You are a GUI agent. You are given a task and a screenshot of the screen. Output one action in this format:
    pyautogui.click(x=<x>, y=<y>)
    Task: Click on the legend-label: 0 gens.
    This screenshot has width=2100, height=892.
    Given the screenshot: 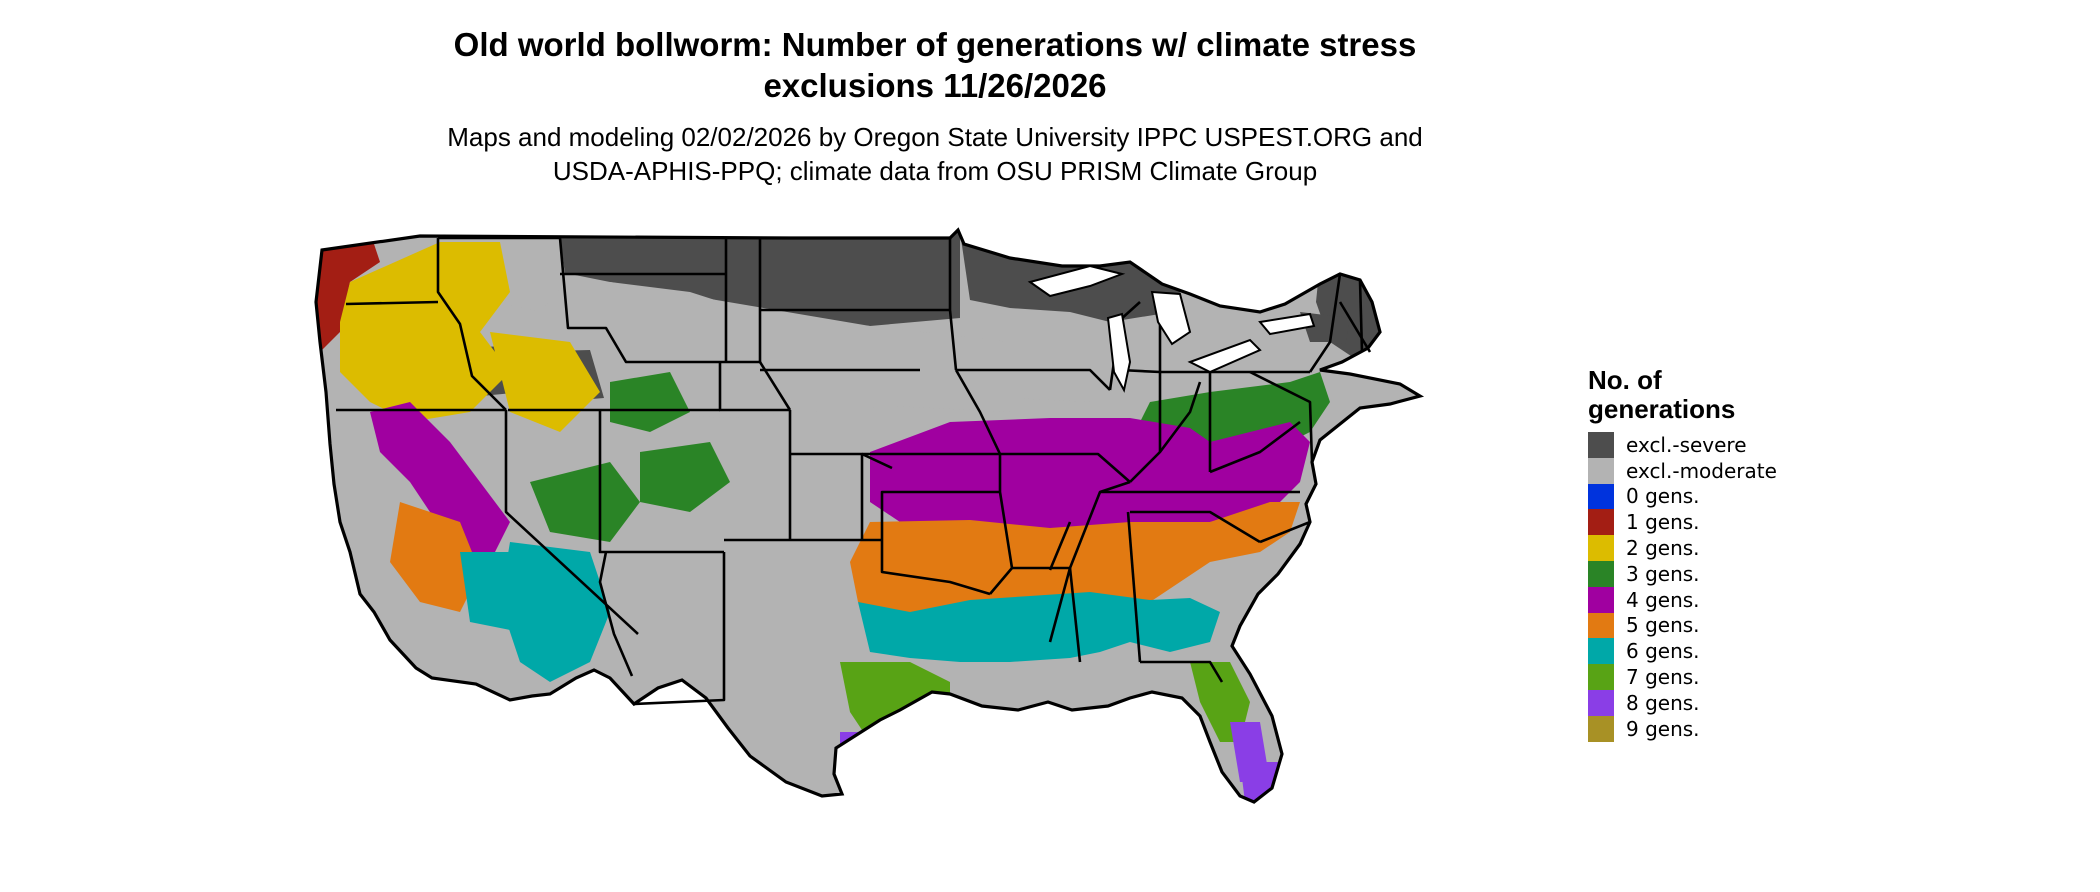 What is the action you would take?
    pyautogui.click(x=1663, y=496)
    